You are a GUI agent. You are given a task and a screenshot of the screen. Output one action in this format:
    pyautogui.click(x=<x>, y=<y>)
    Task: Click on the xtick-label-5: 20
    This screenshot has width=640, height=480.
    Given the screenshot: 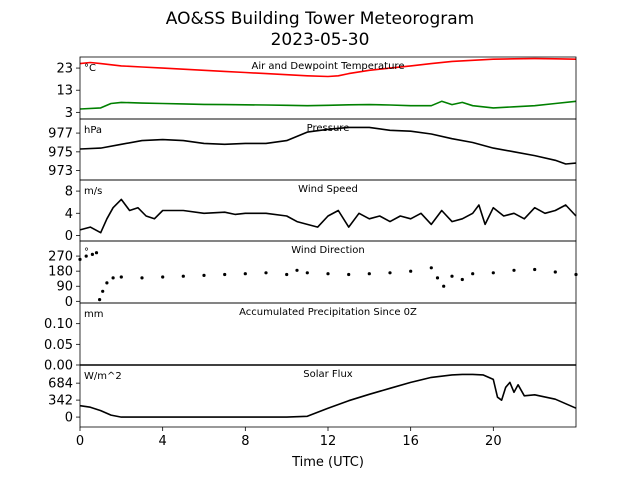 What is the action you would take?
    pyautogui.click(x=493, y=441)
    